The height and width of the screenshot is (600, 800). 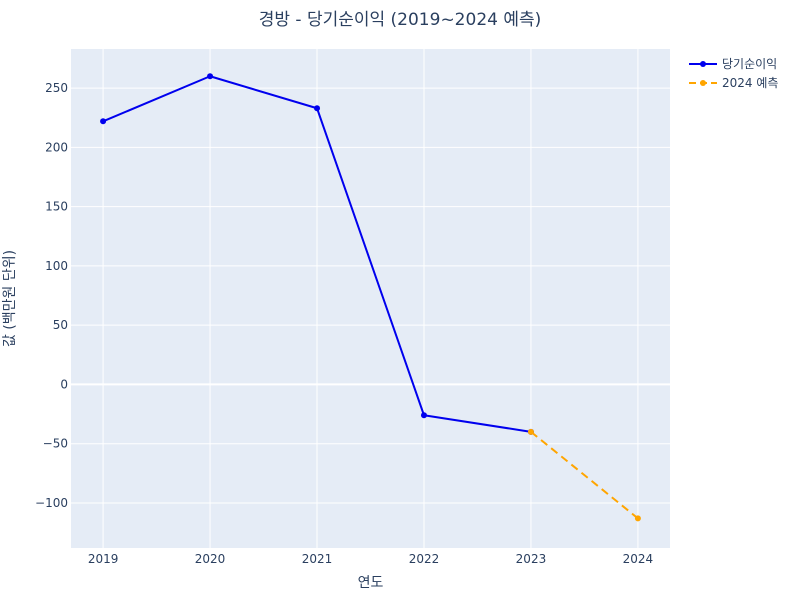 What do you see at coordinates (64, 384) in the screenshot?
I see `y-tick-label: 0` at bounding box center [64, 384].